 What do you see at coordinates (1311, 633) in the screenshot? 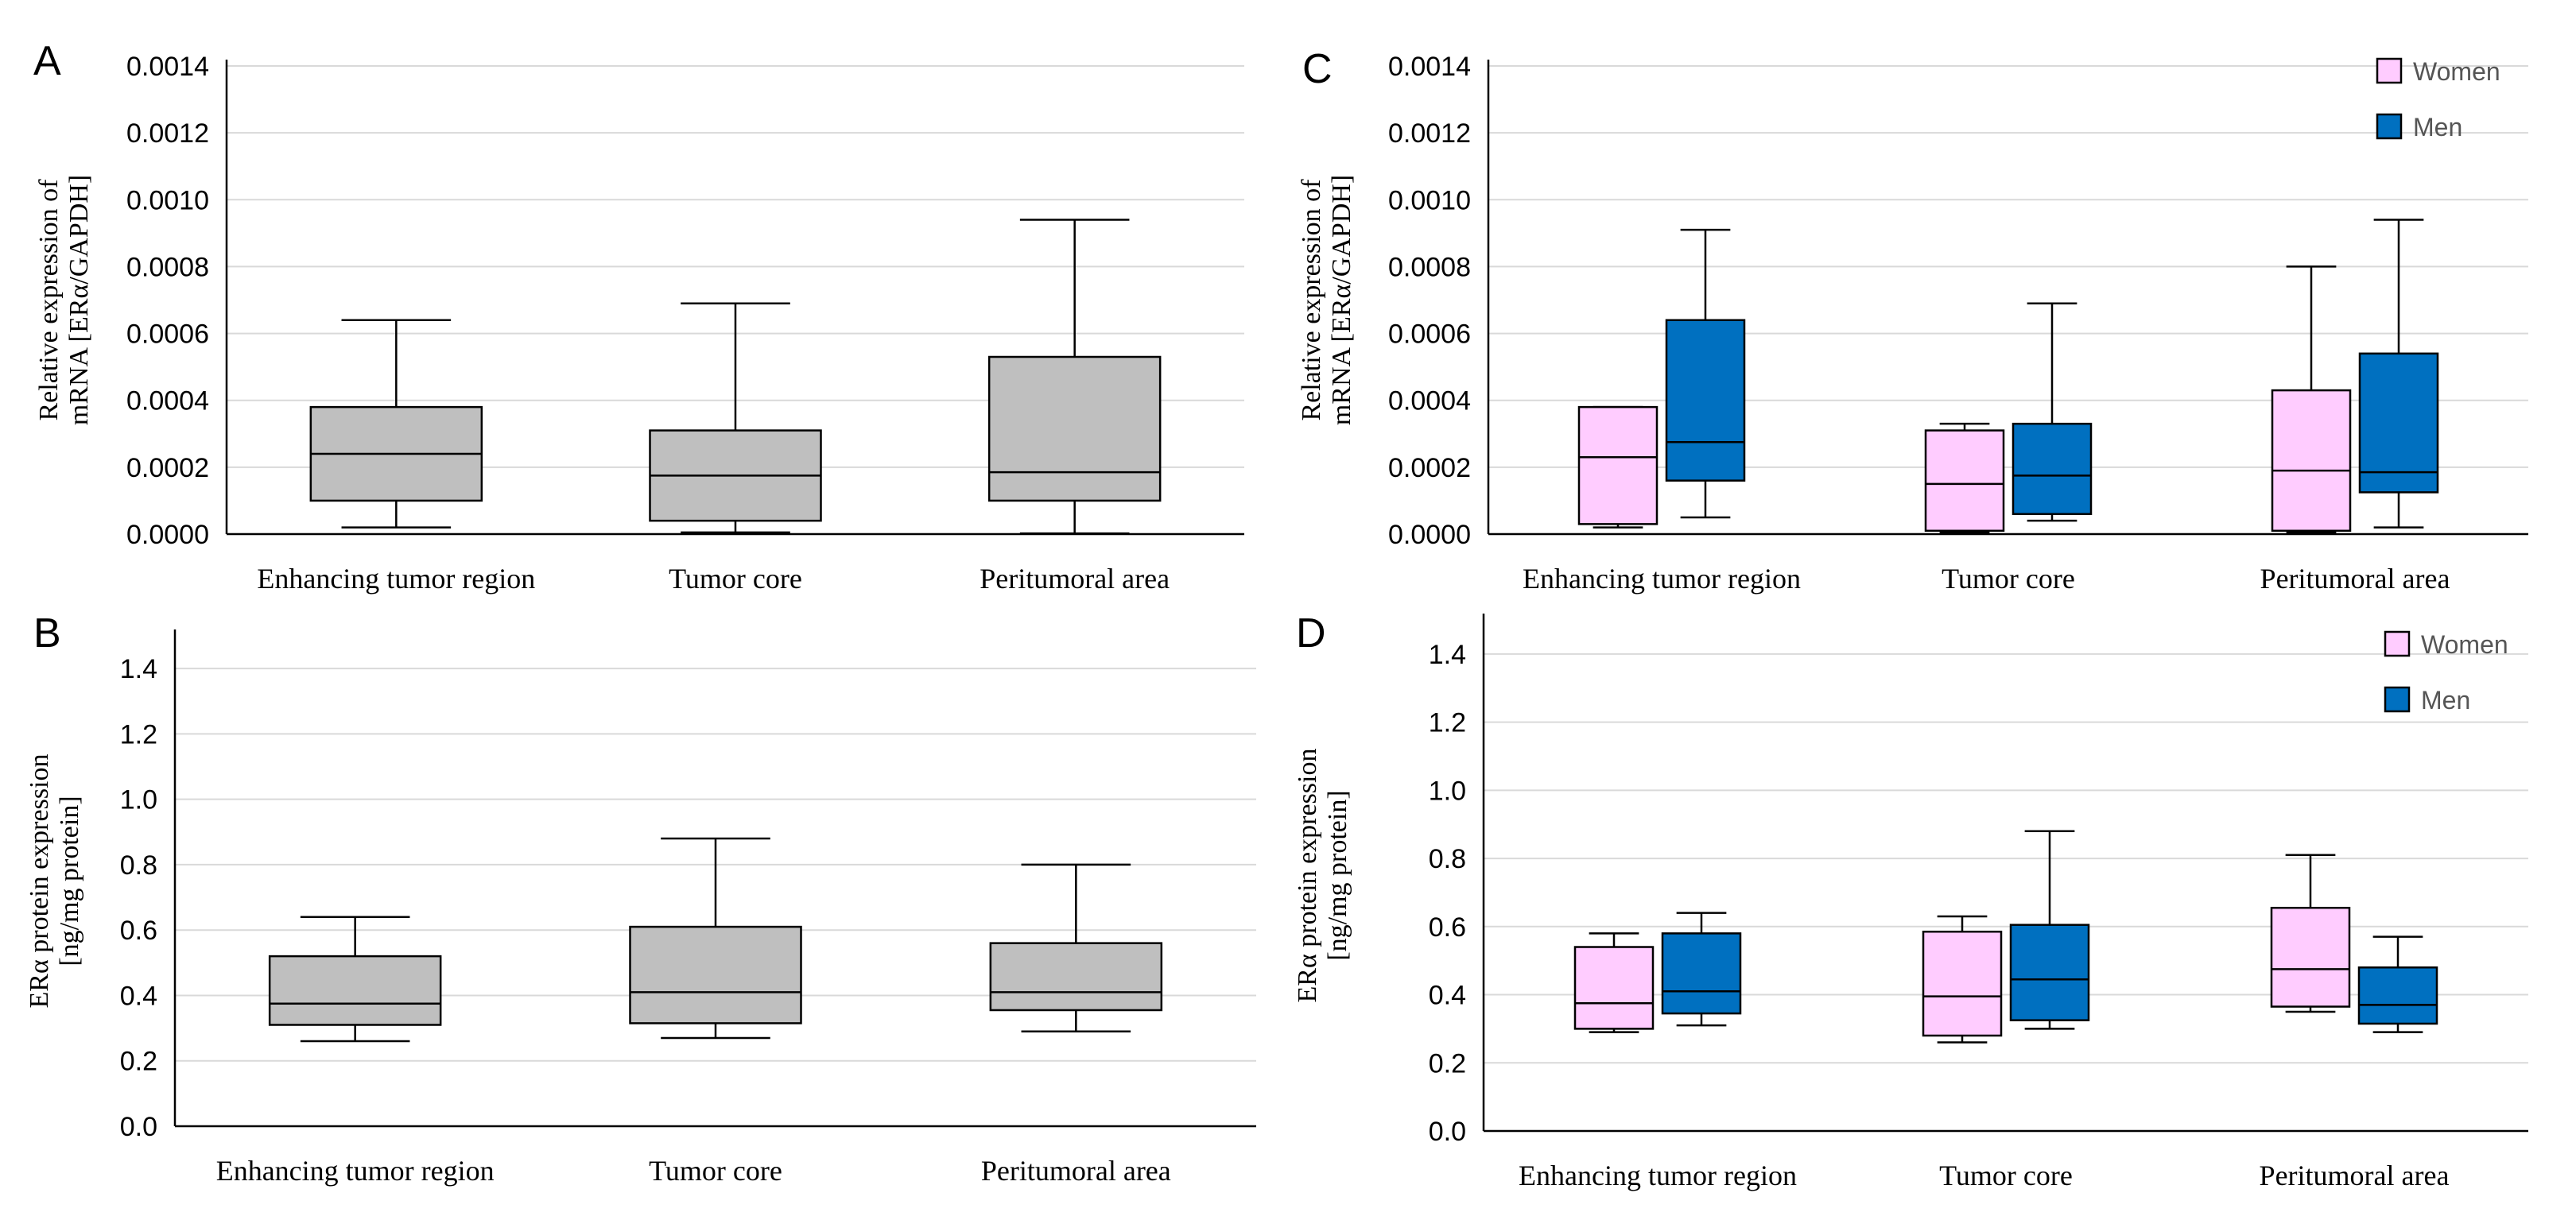
I see `panel-letter: D` at bounding box center [1311, 633].